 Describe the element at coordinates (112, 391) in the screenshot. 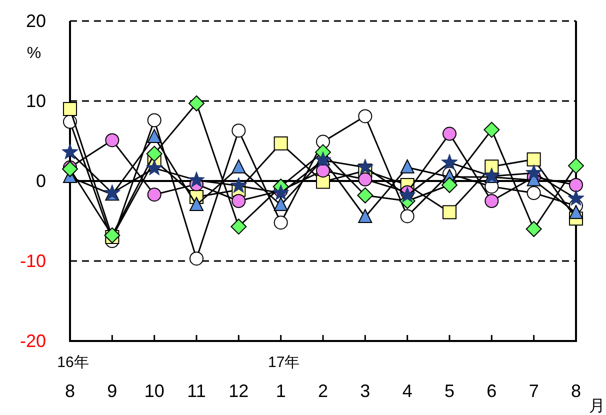

I see `x-tick-label: 9` at that location.